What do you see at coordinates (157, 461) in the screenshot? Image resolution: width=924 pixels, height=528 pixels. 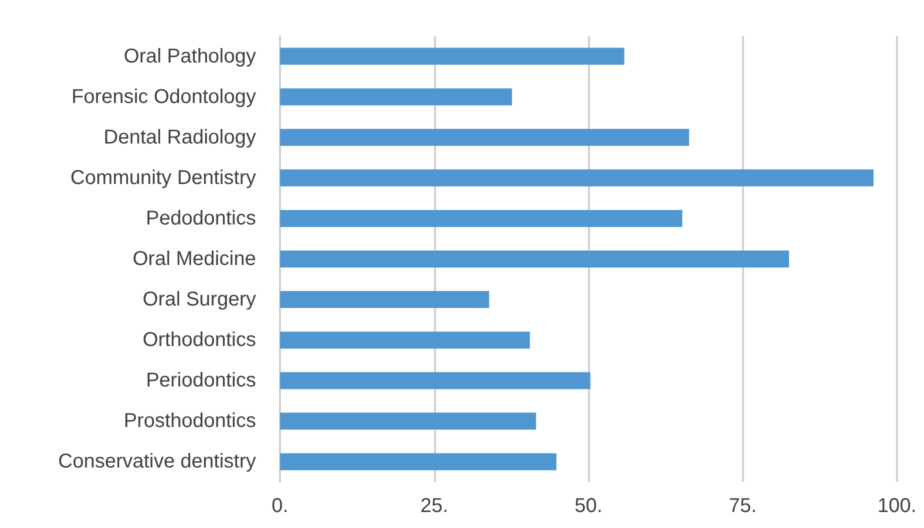 I see `y-tick-label: Conservative dentistry` at bounding box center [157, 461].